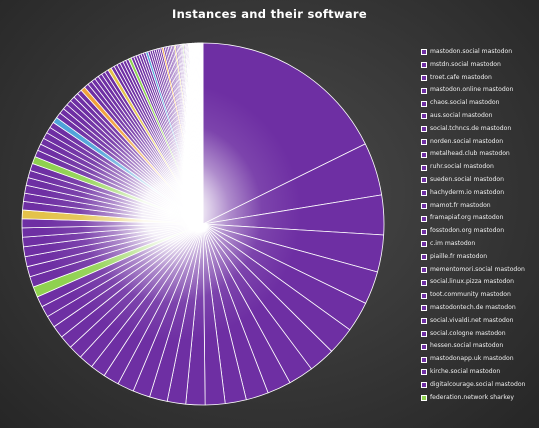 Image resolution: width=539 pixels, height=428 pixels. I want to click on legend-label: hessen.social mastodon, so click(467, 346).